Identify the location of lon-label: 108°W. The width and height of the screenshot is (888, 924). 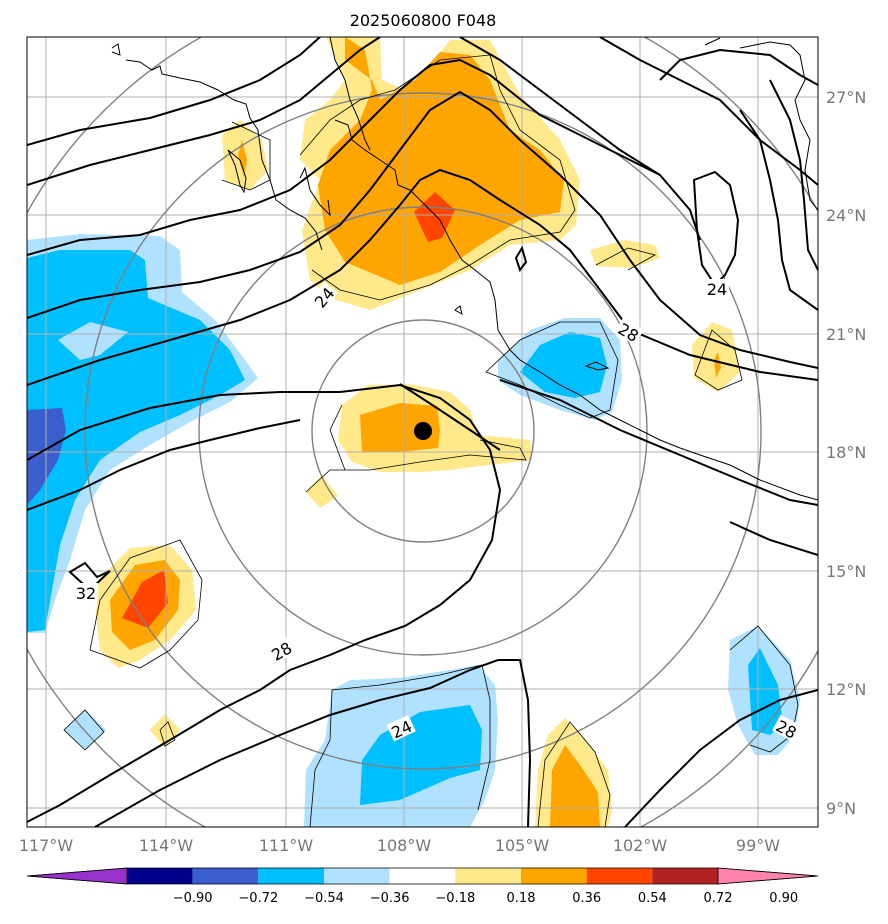
(404, 845).